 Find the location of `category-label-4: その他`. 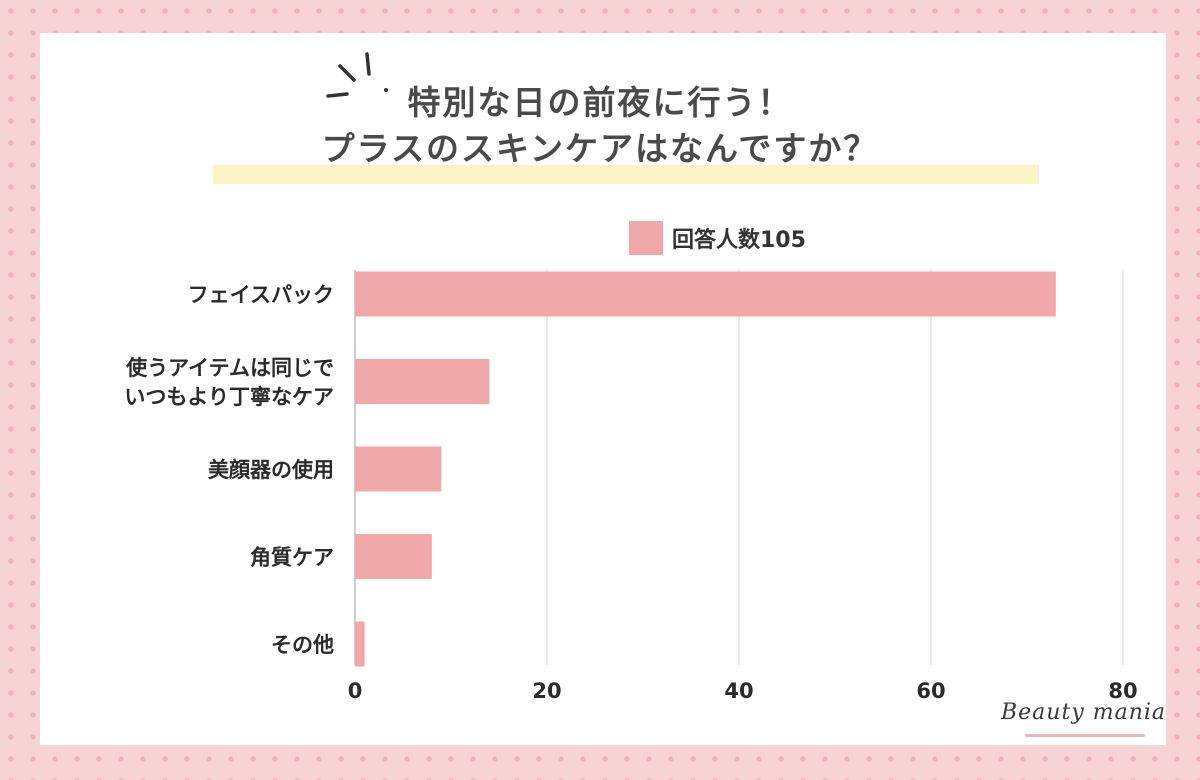

category-label-4: その他 is located at coordinates (302, 645).